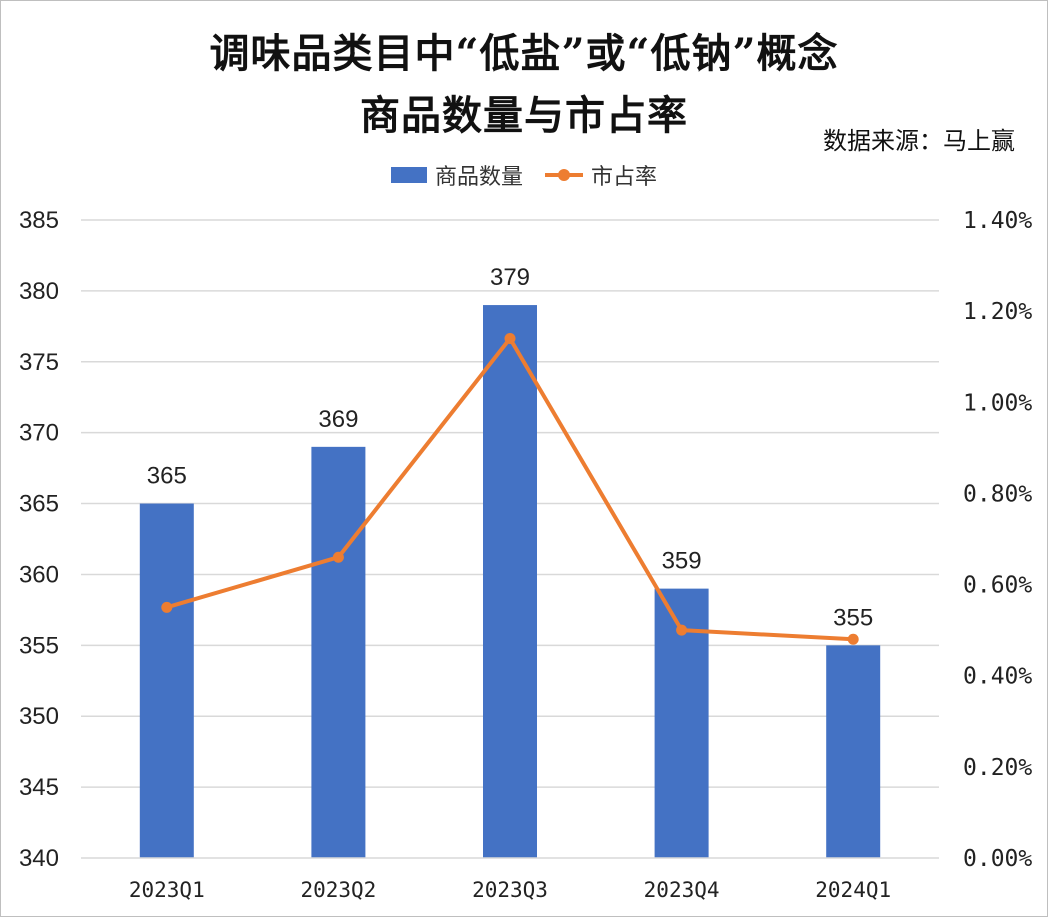 The height and width of the screenshot is (917, 1048). I want to click on legend-line-swatch, so click(564, 175).